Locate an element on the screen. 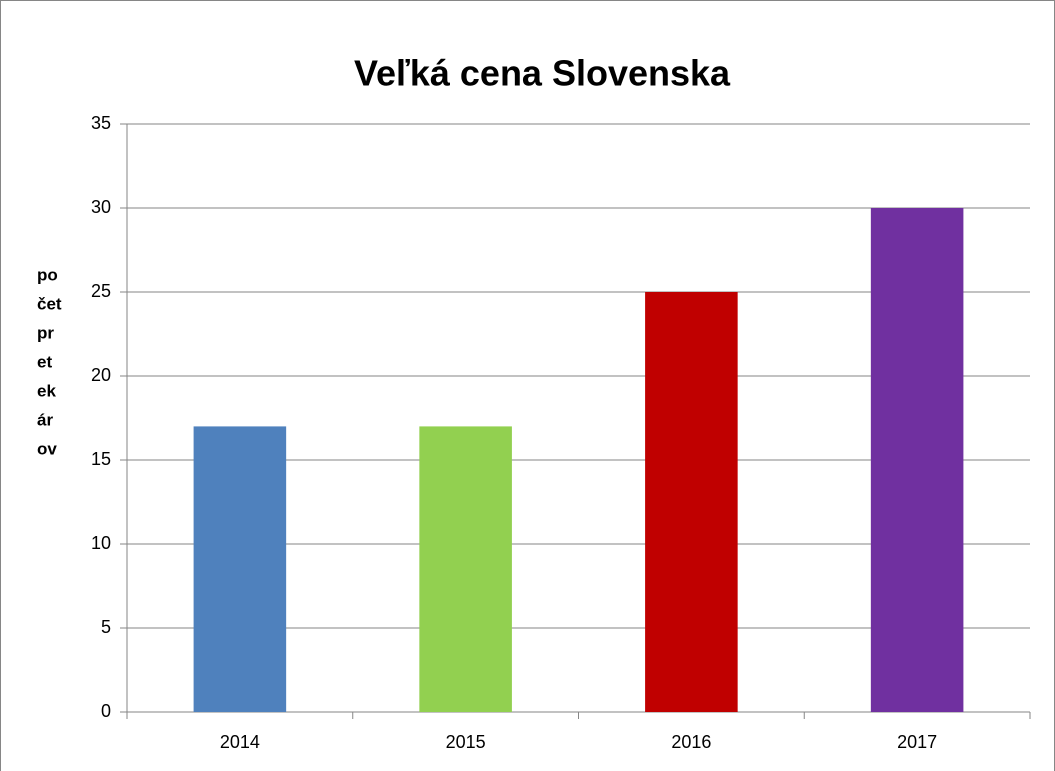  y-tick-label: 30 is located at coordinates (101, 207).